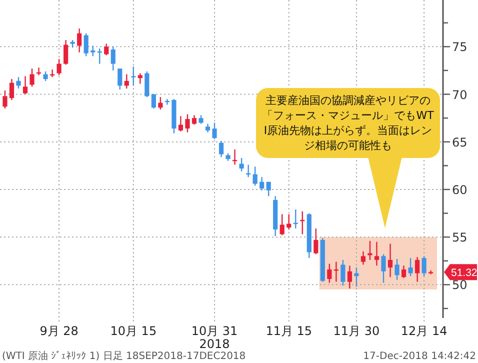 The image size is (478, 363). Describe the element at coordinates (214, 344) in the screenshot. I see `text: 2018` at that location.